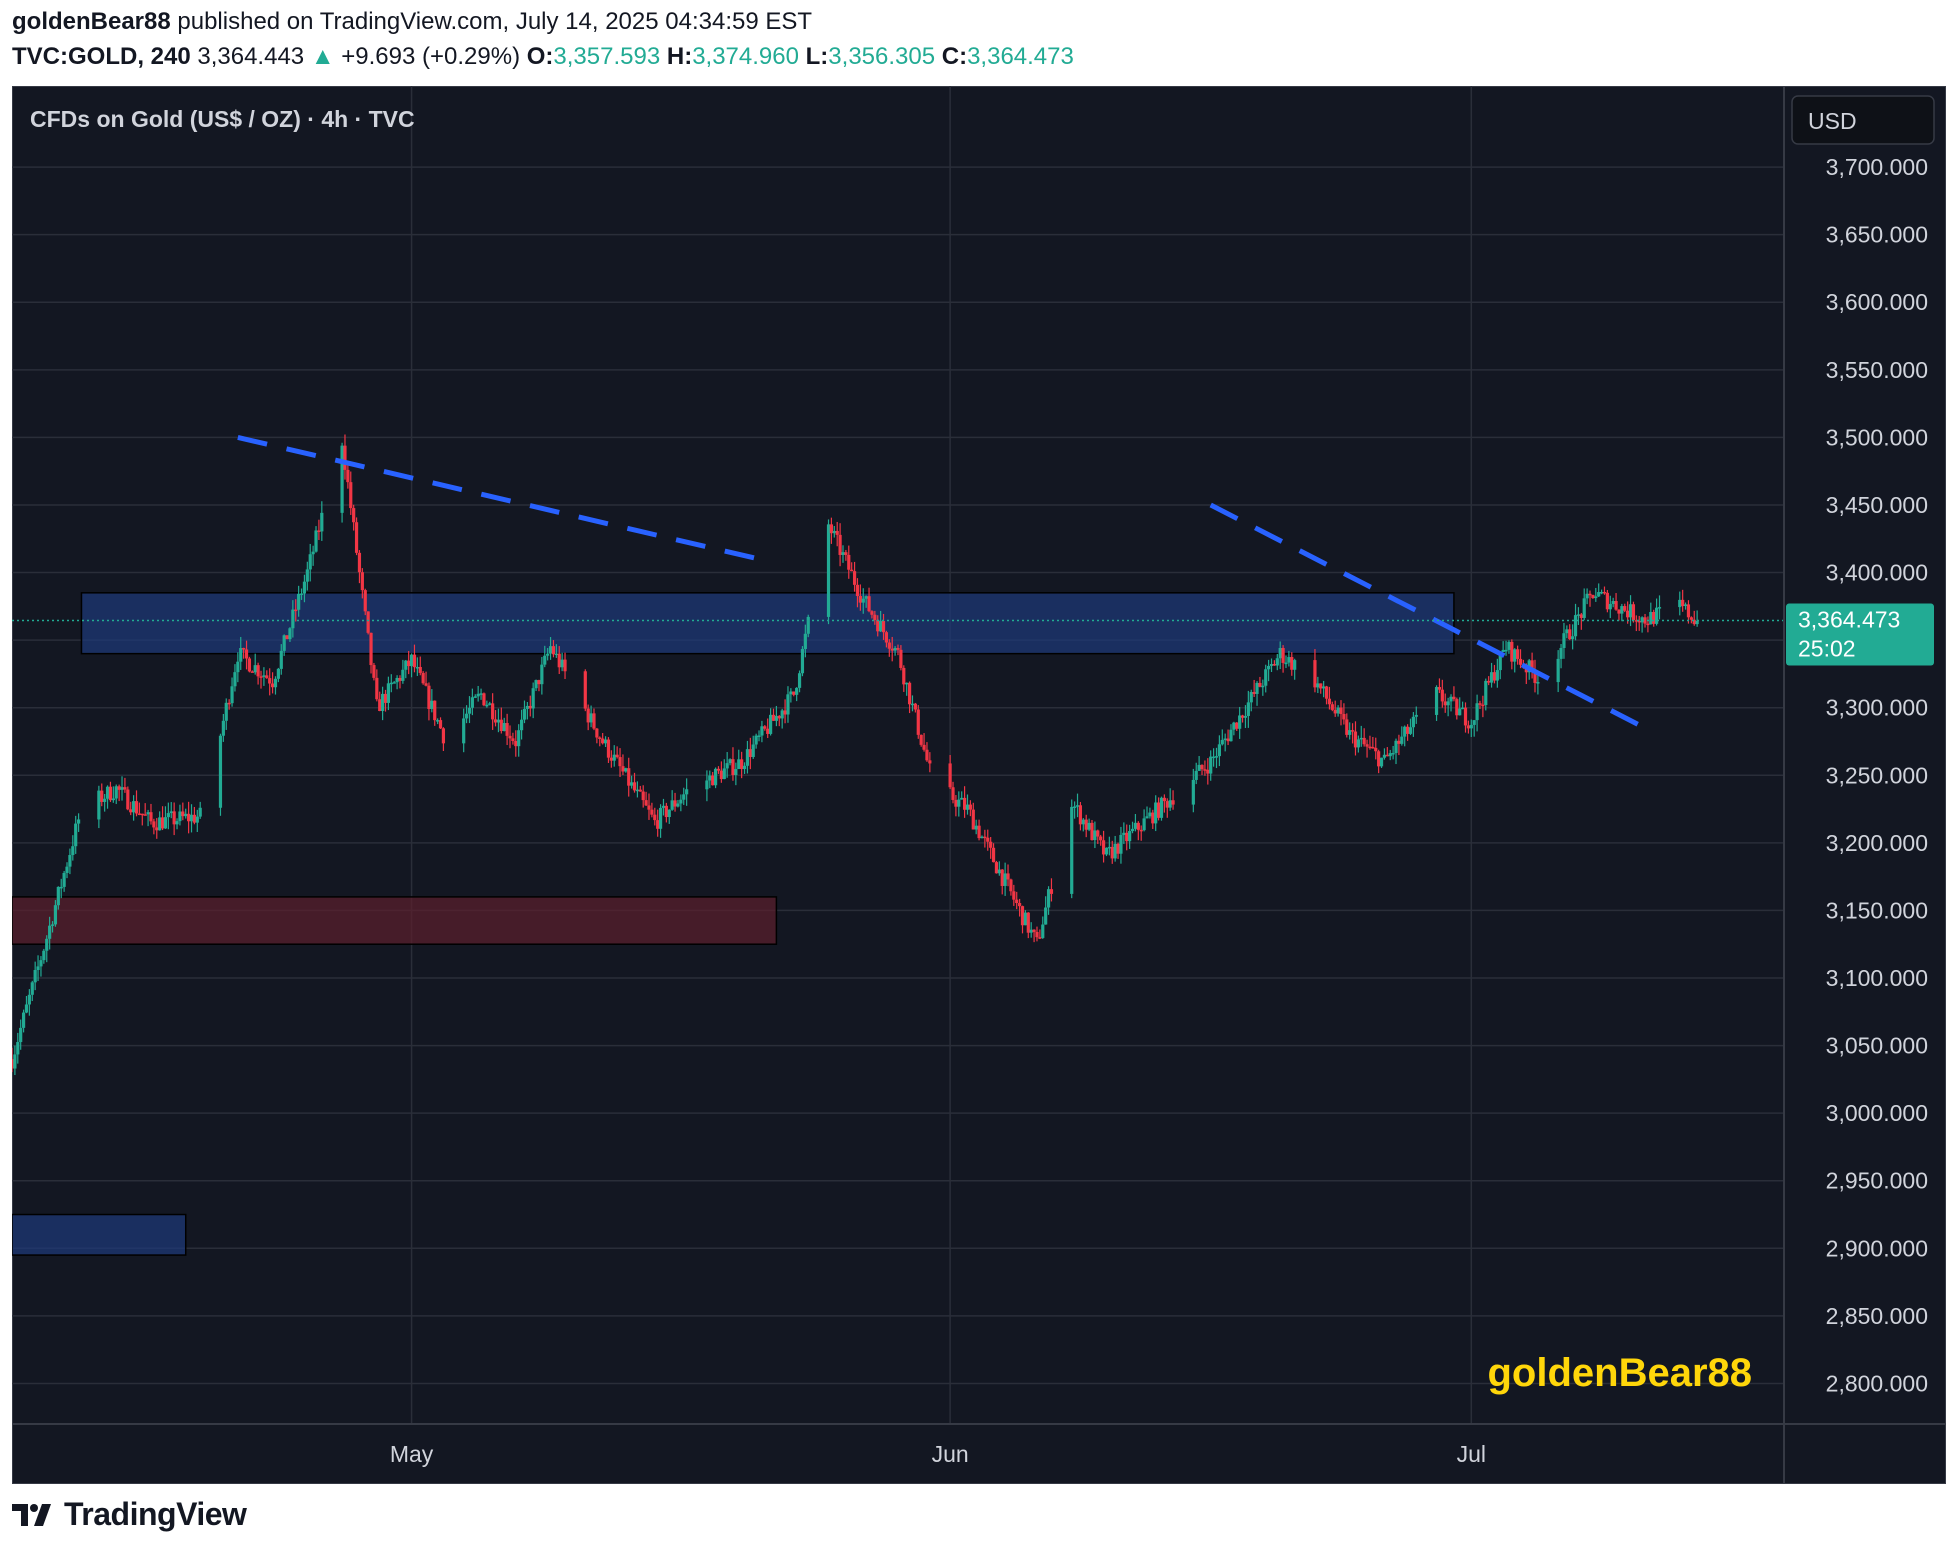 This screenshot has height=1554, width=1958. I want to click on lower-zone, so click(99, 1234).